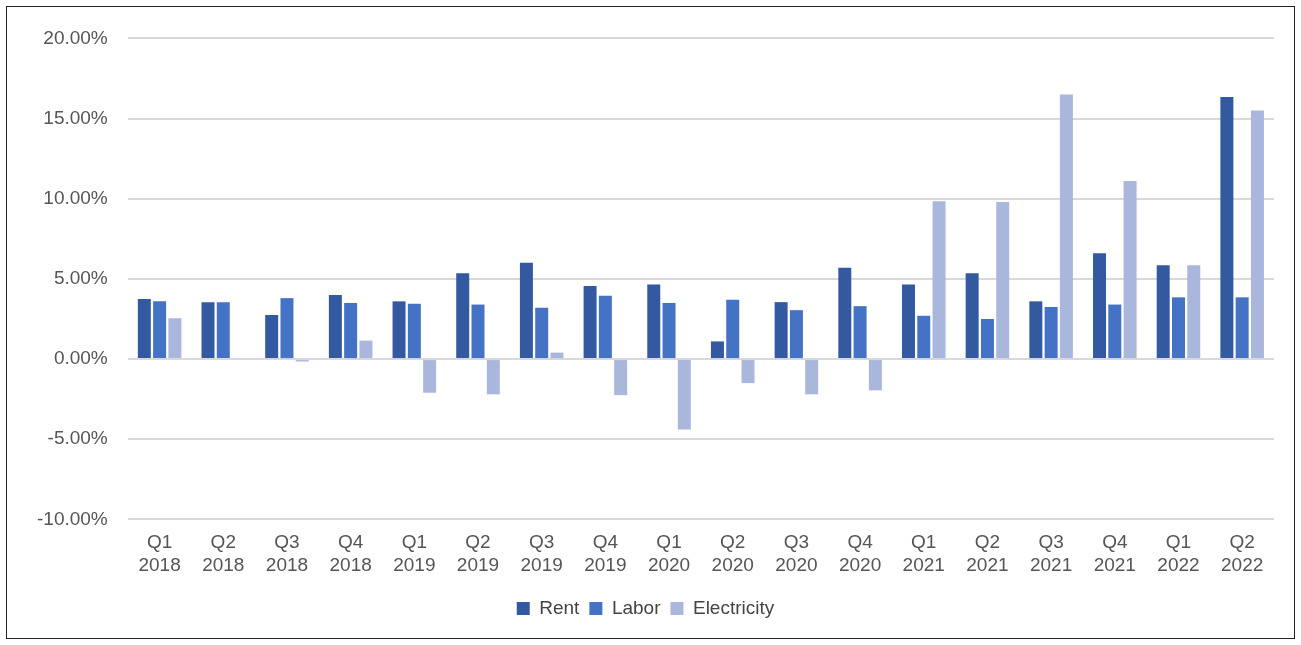  What do you see at coordinates (414, 553) in the screenshot?
I see `x-tick-label: Q1 2019` at bounding box center [414, 553].